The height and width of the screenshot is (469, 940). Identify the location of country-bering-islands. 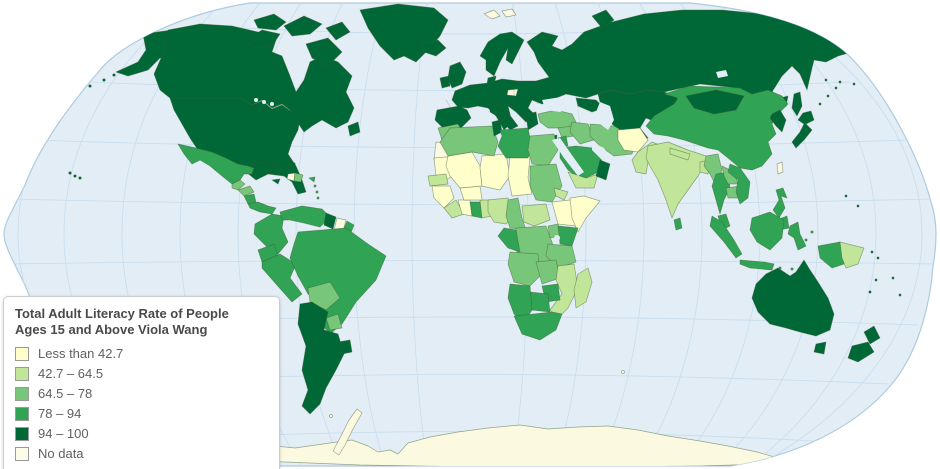
(840, 82).